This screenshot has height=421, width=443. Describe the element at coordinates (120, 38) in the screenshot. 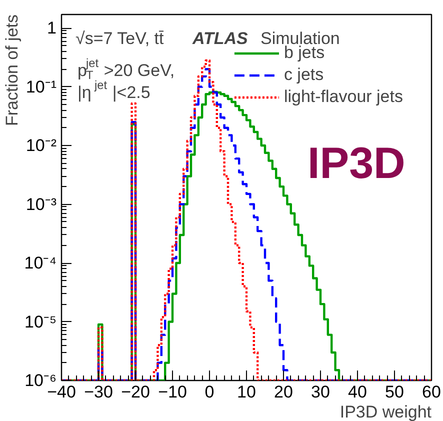

I see `annotation: √s=7 TeV, tt̄` at that location.